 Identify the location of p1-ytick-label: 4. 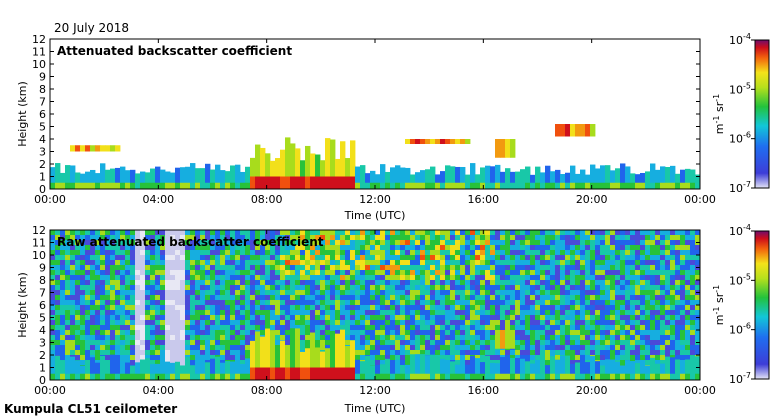
(42, 139).